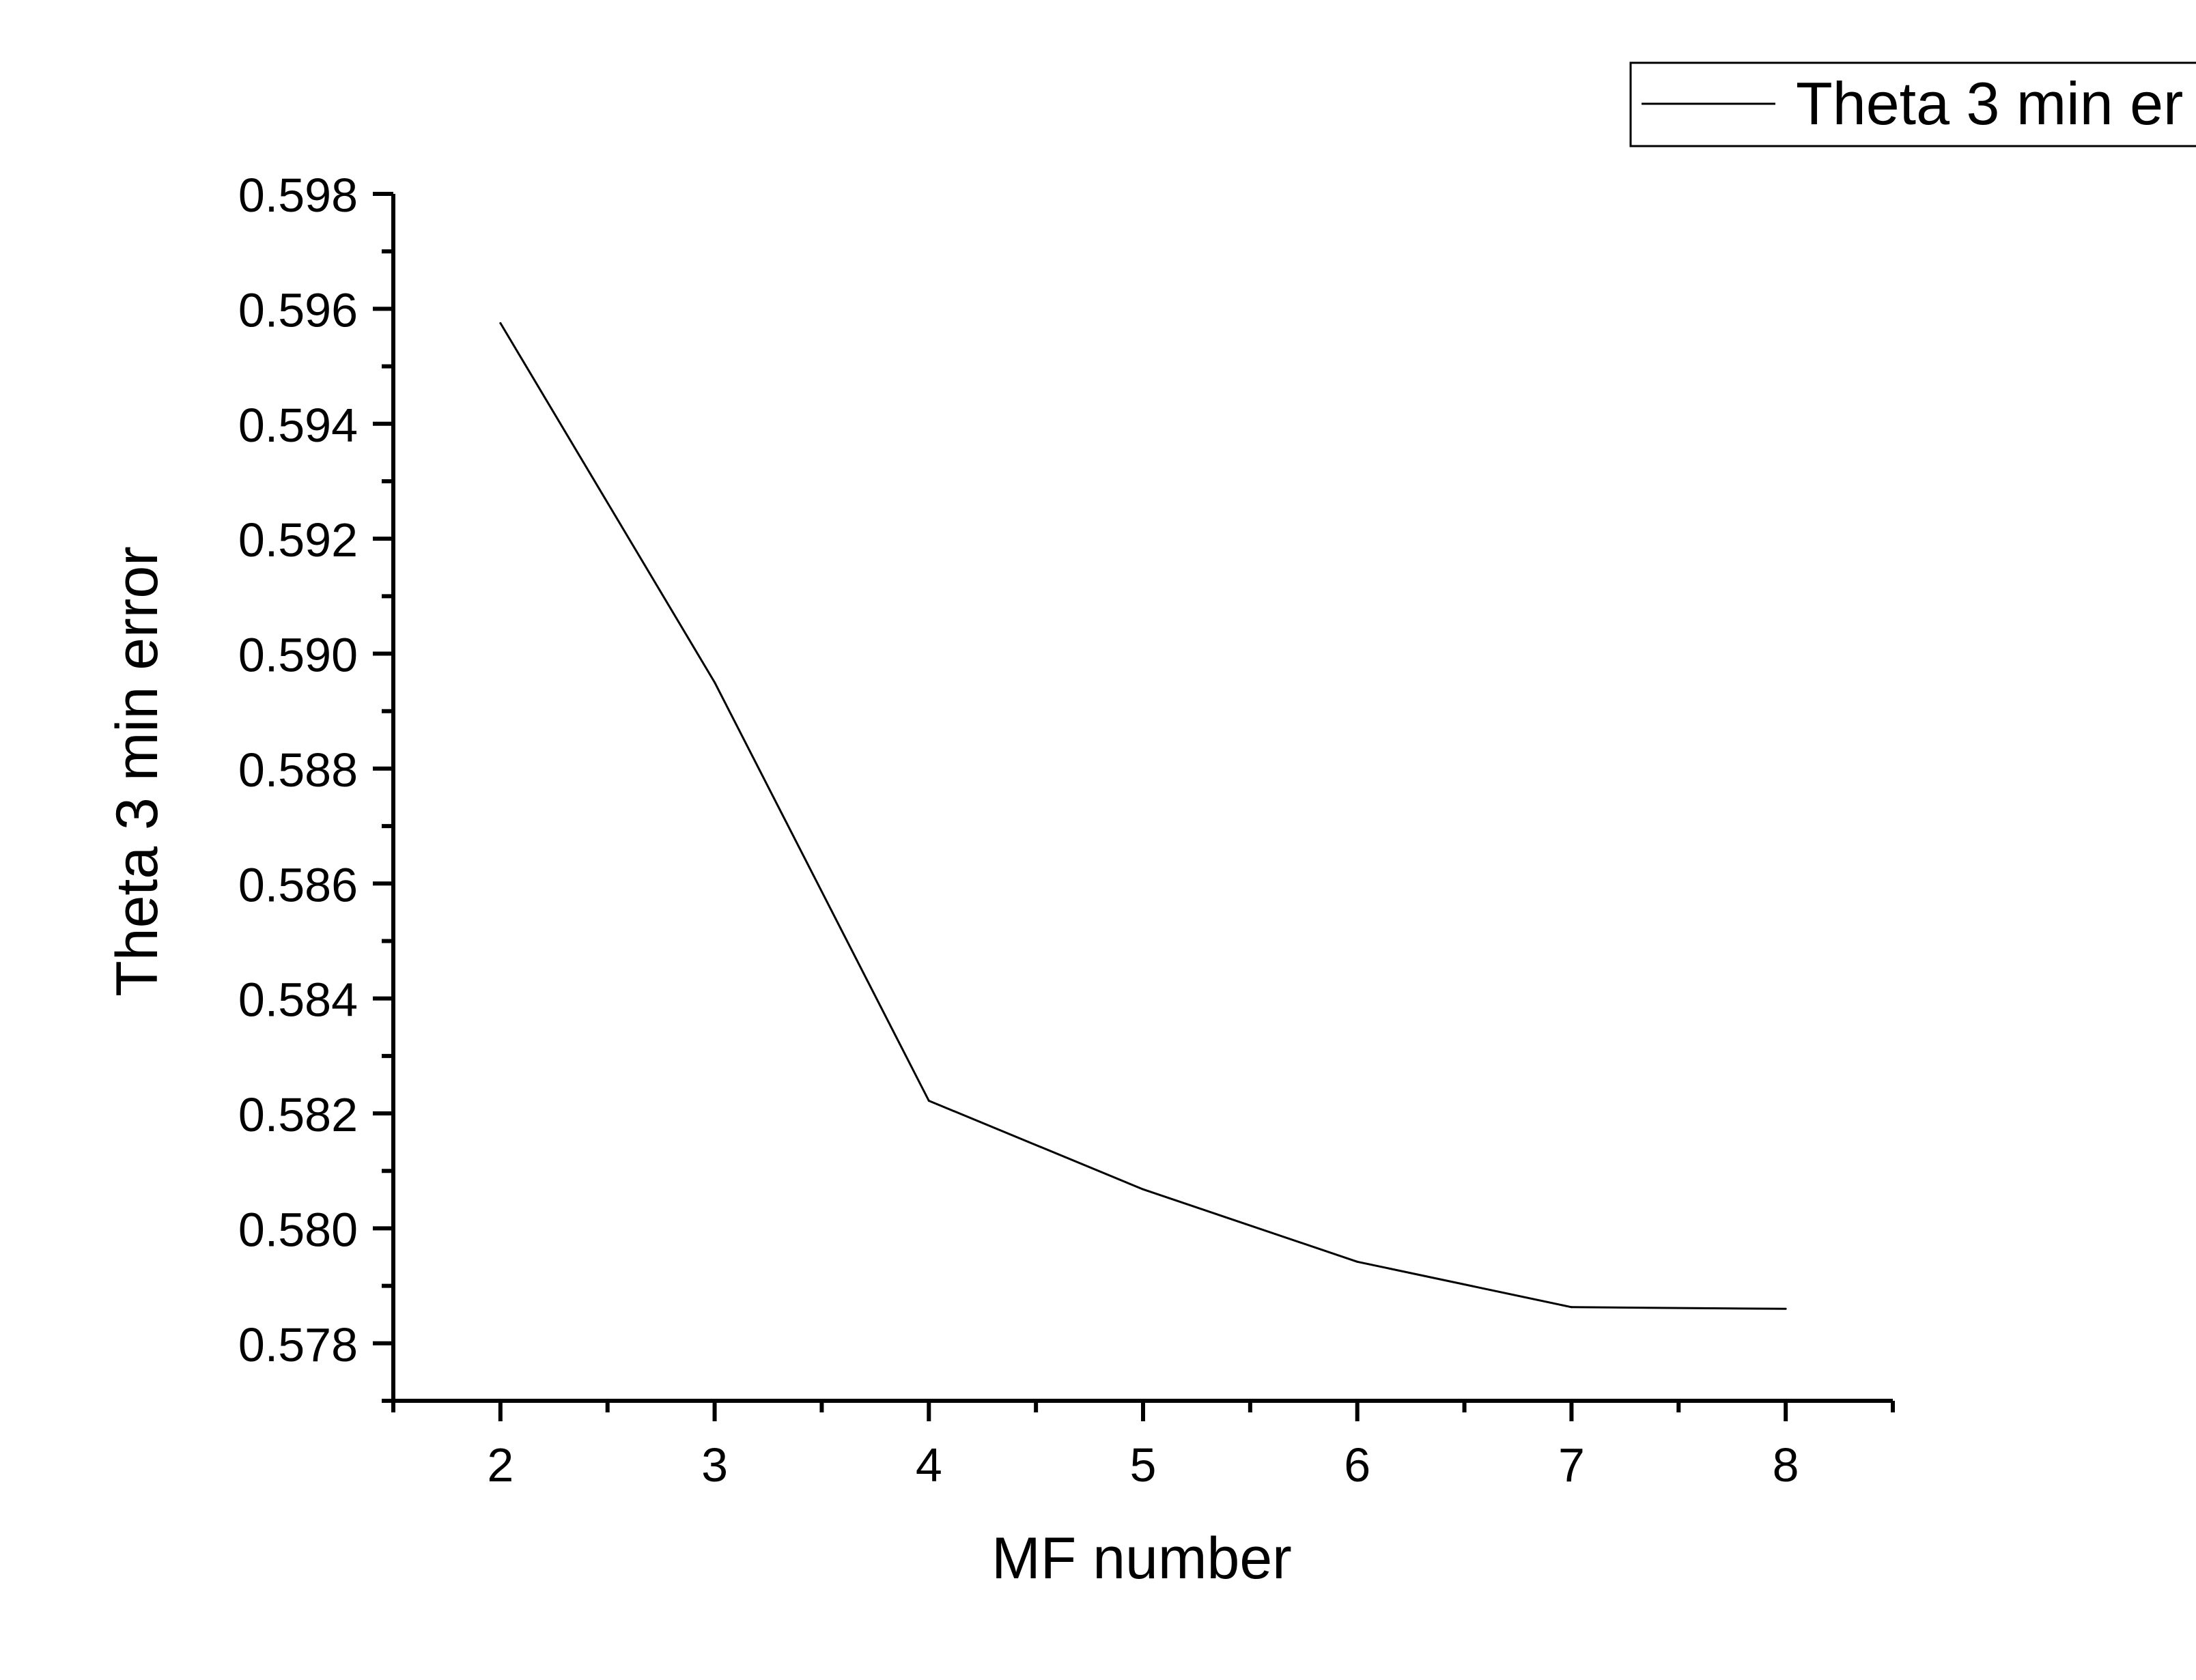 The height and width of the screenshot is (1680, 2196). I want to click on x-tick-label: 2, so click(500, 1465).